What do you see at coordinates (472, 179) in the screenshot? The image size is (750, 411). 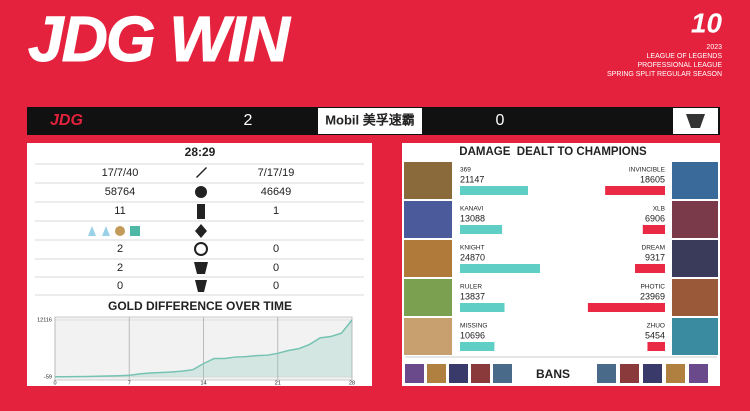 I see `damage-value: 21147` at bounding box center [472, 179].